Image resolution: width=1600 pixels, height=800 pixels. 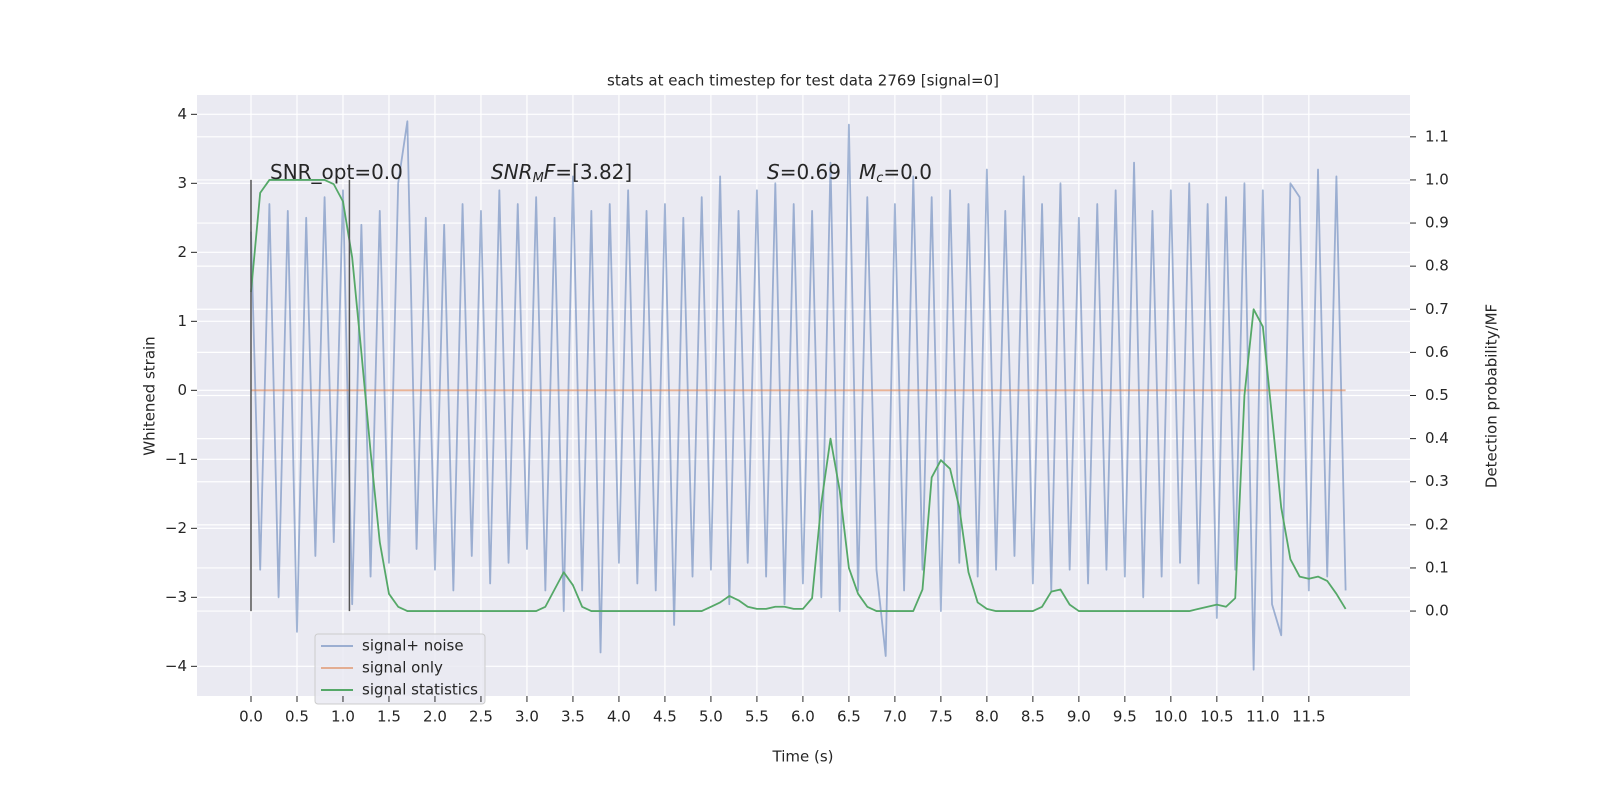 What do you see at coordinates (435, 717) in the screenshot?
I see `x-tick-label: 2.0` at bounding box center [435, 717].